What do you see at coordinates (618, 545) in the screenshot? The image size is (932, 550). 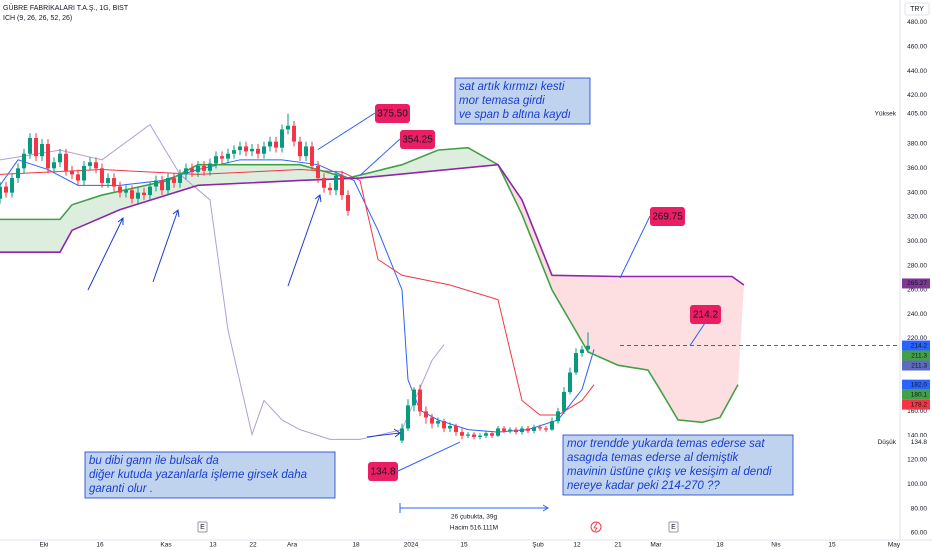 I see `x-tick-label: 21` at bounding box center [618, 545].